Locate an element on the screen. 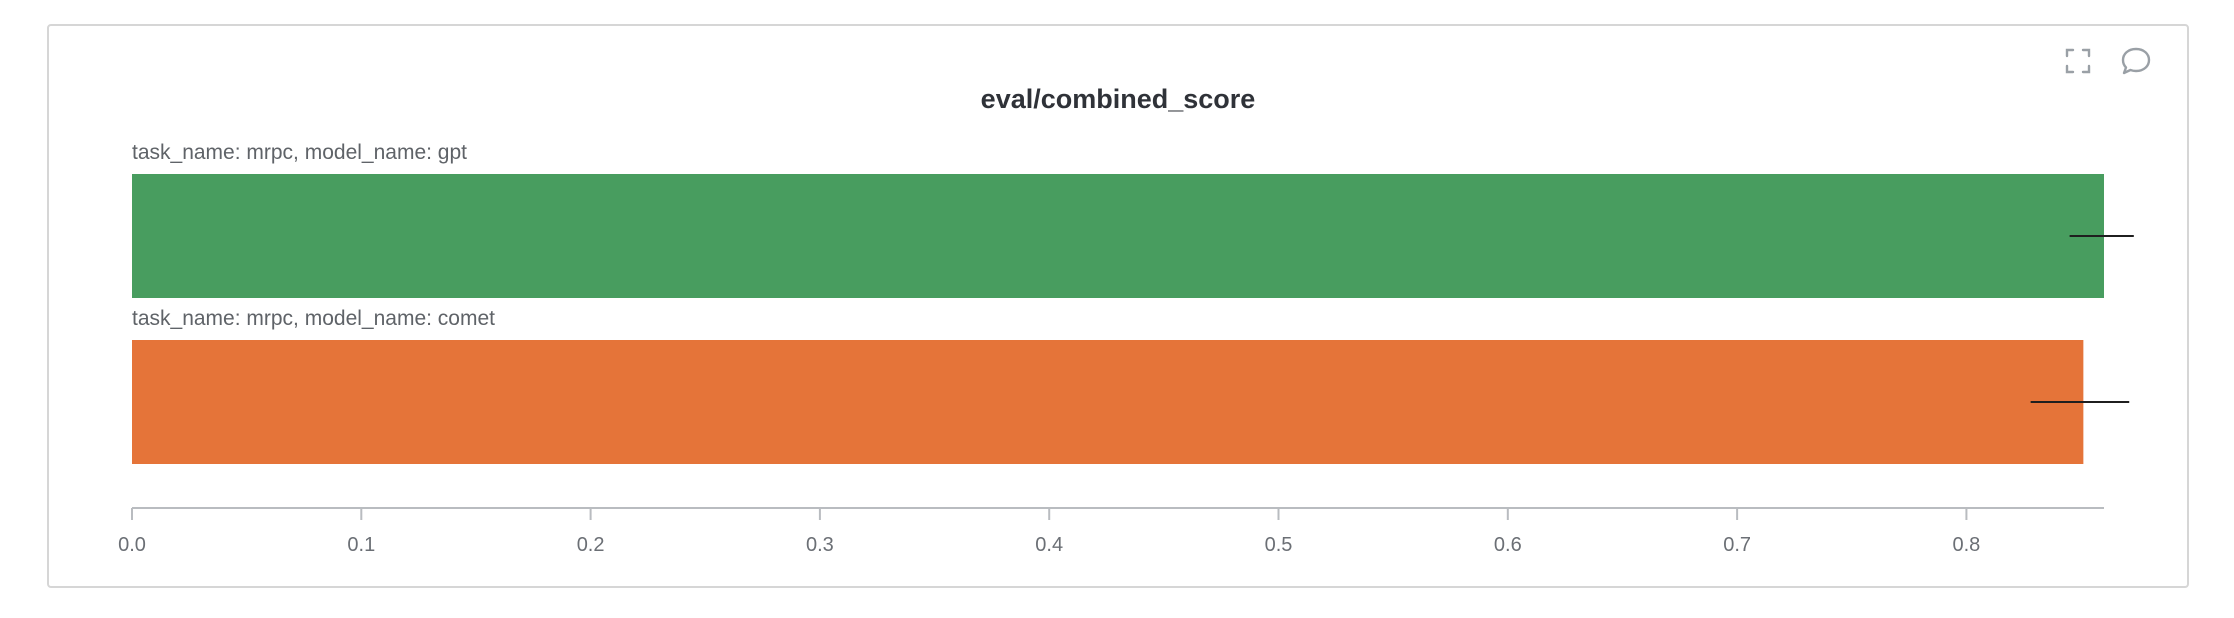 The image size is (2234, 618). x-tick-label: 0.5 is located at coordinates (1279, 545).